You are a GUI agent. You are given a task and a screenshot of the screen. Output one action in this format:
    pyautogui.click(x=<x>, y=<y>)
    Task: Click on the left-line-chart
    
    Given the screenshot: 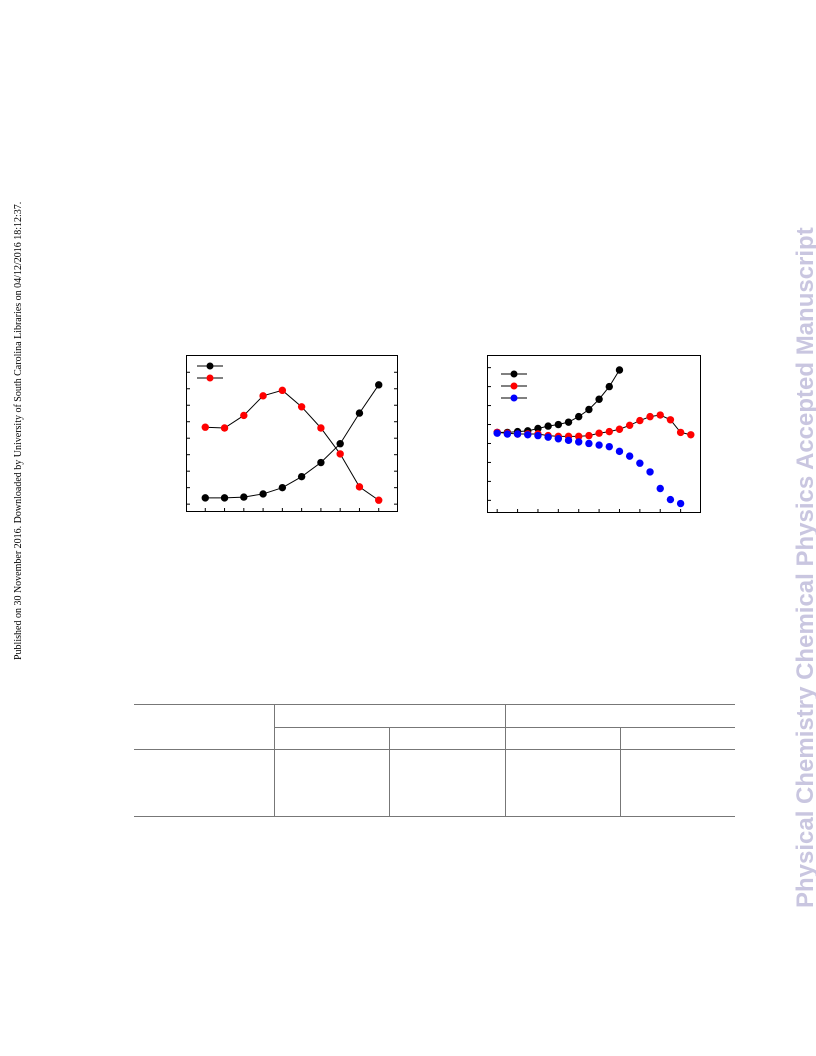 What is the action you would take?
    pyautogui.click(x=292, y=433)
    